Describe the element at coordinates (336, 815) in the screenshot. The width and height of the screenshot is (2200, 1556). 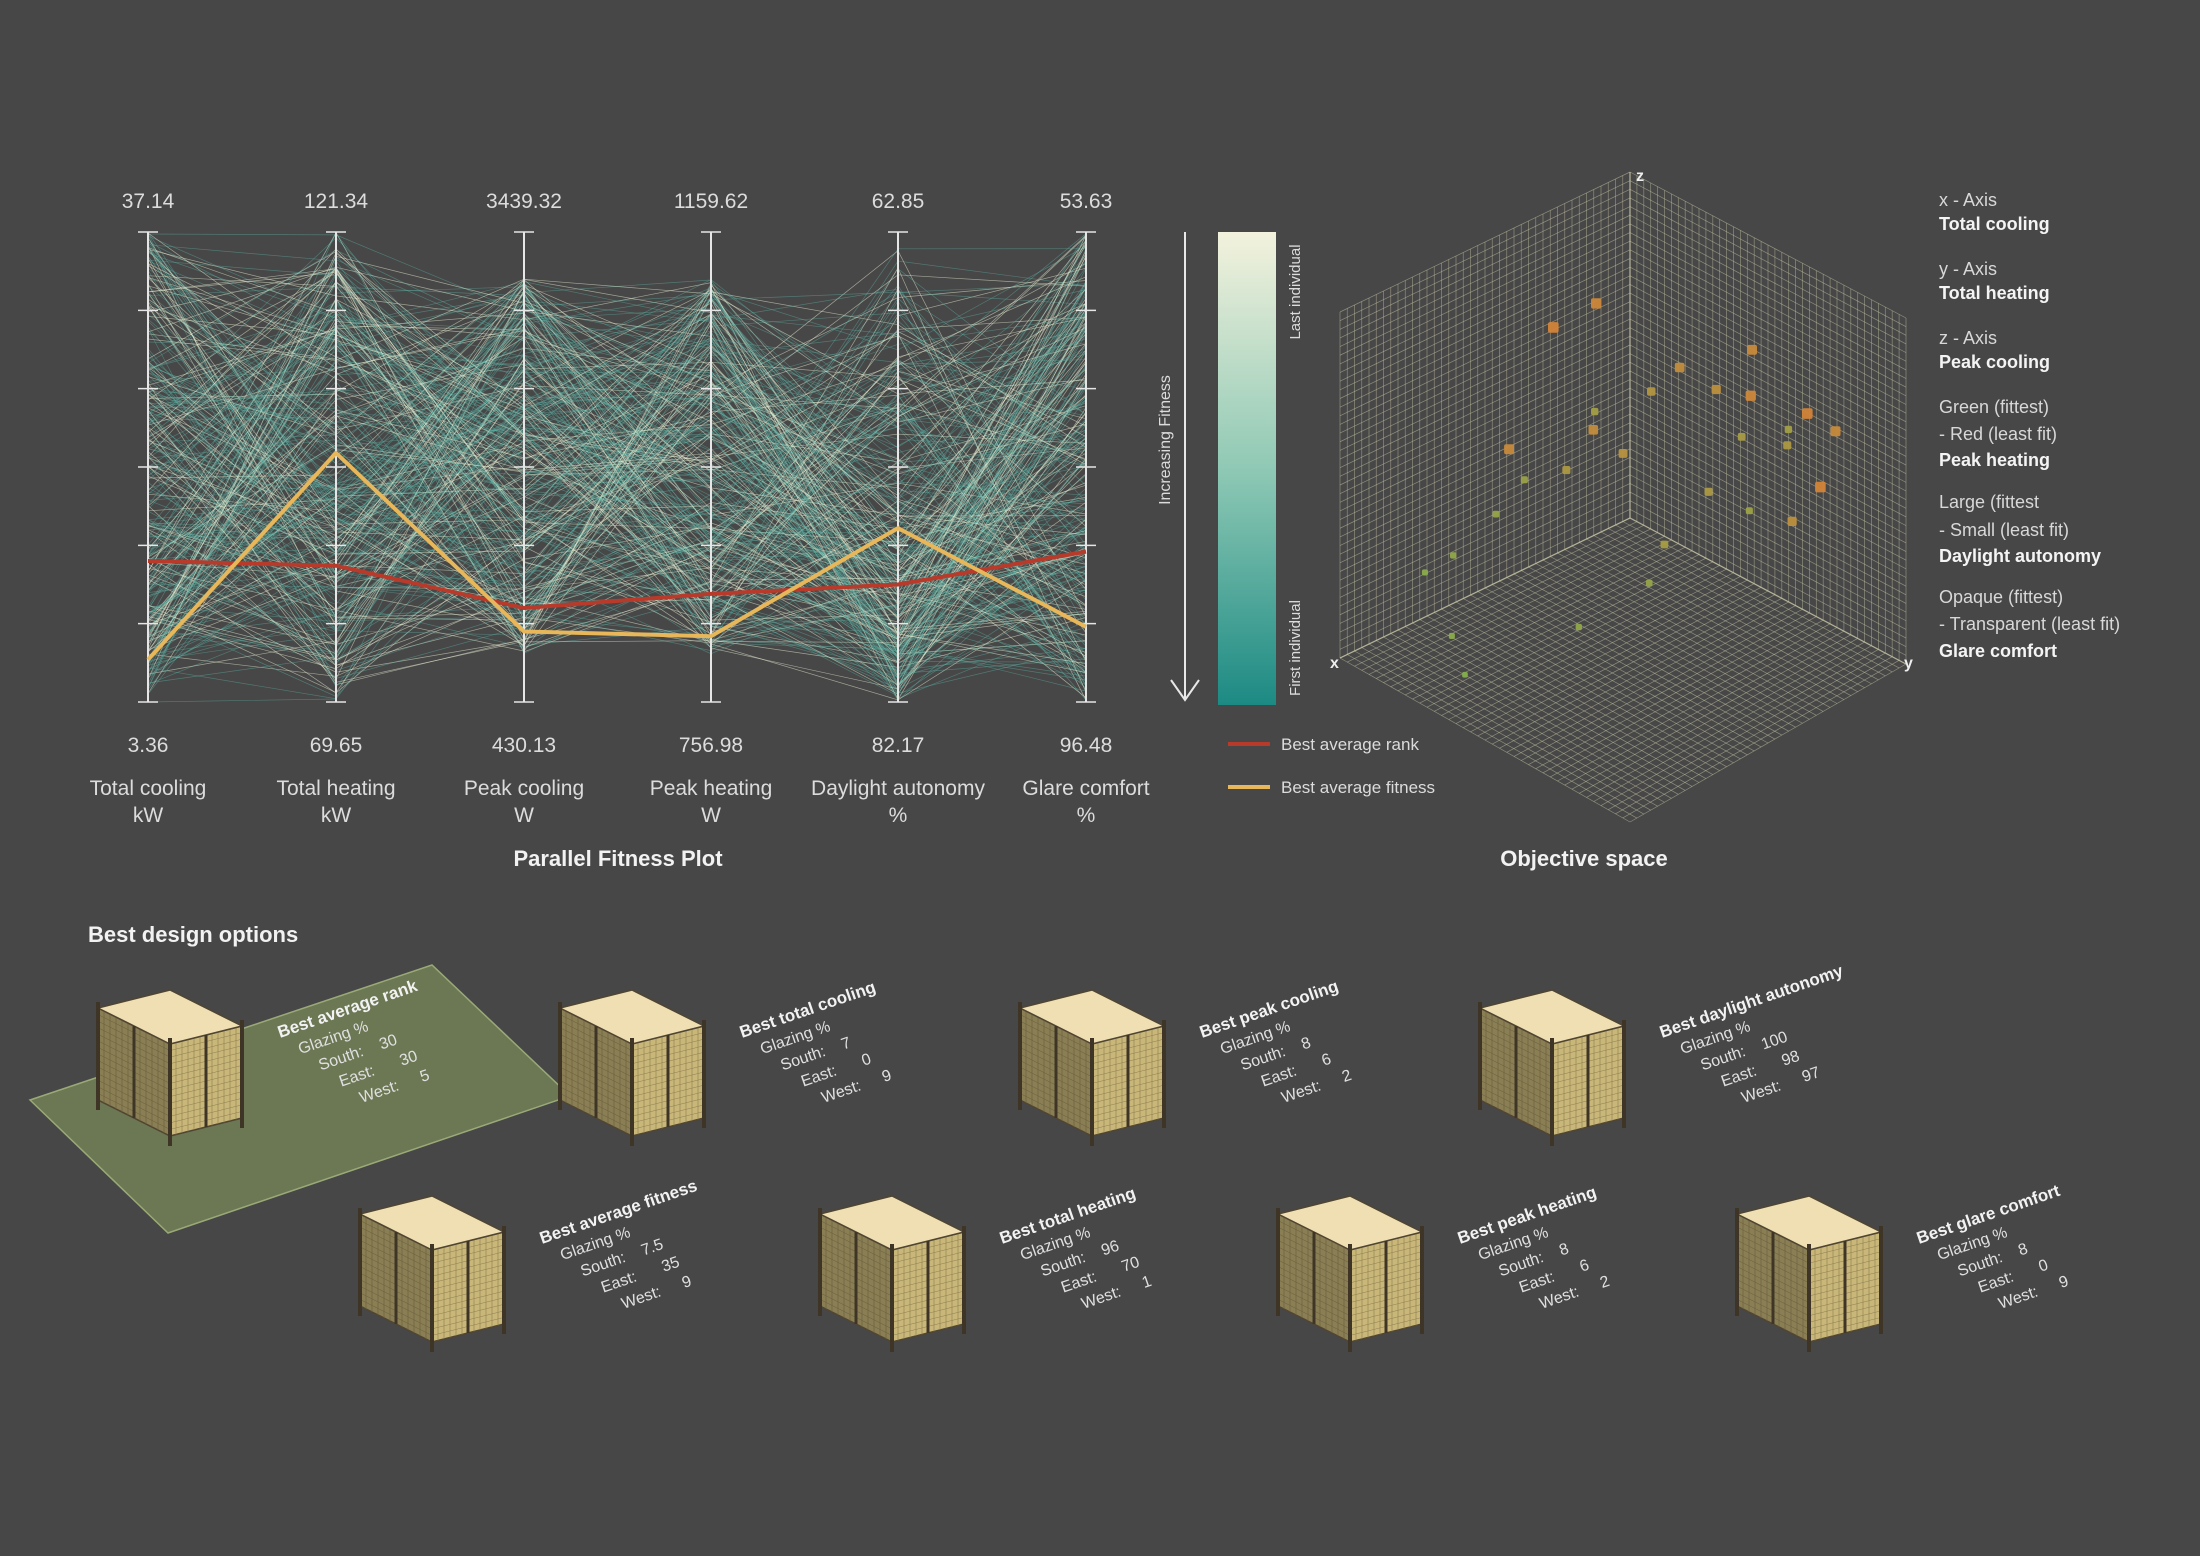
I see `axis-unit: kW` at that location.